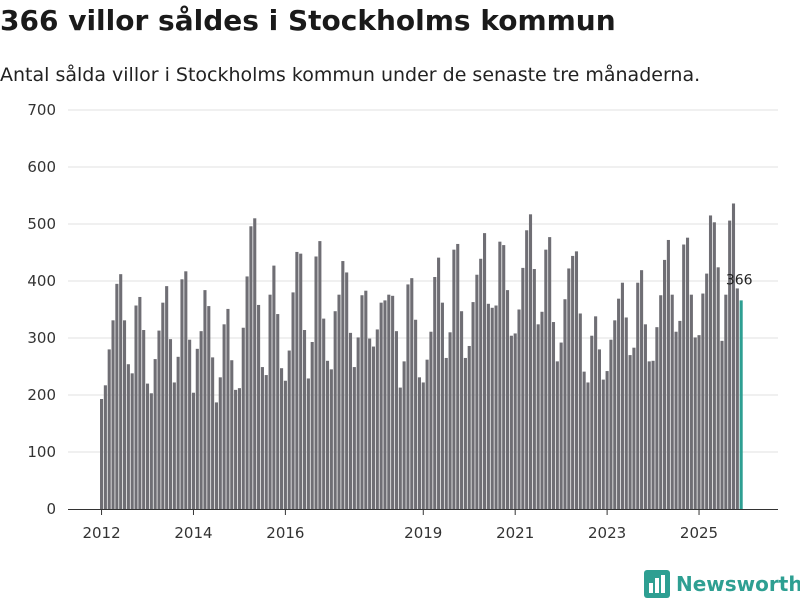 The height and width of the screenshot is (600, 800). What do you see at coordinates (41, 452) in the screenshot?
I see `y-tick-label: 100` at bounding box center [41, 452].